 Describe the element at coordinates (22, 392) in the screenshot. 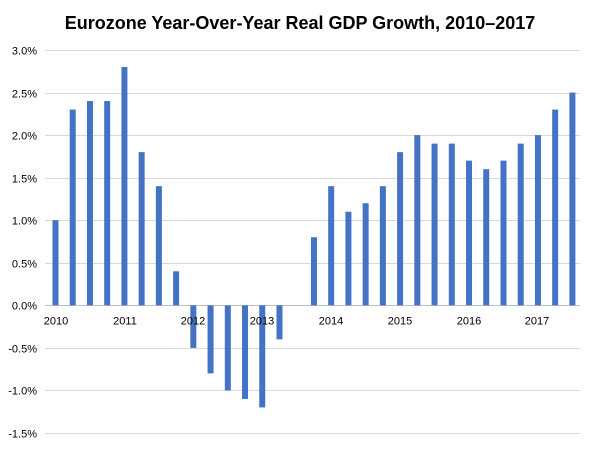

I see `y-tick-label: -1.0%` at that location.